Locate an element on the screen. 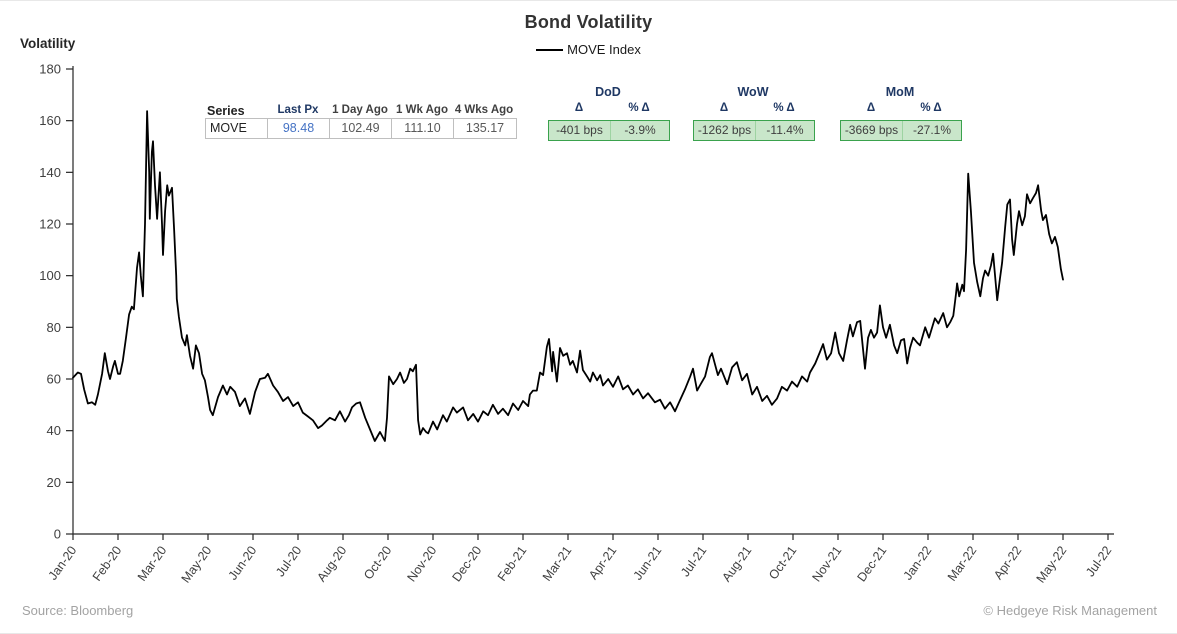 The height and width of the screenshot is (634, 1177). svg-text: Apr-21 is located at coordinates (602, 563).